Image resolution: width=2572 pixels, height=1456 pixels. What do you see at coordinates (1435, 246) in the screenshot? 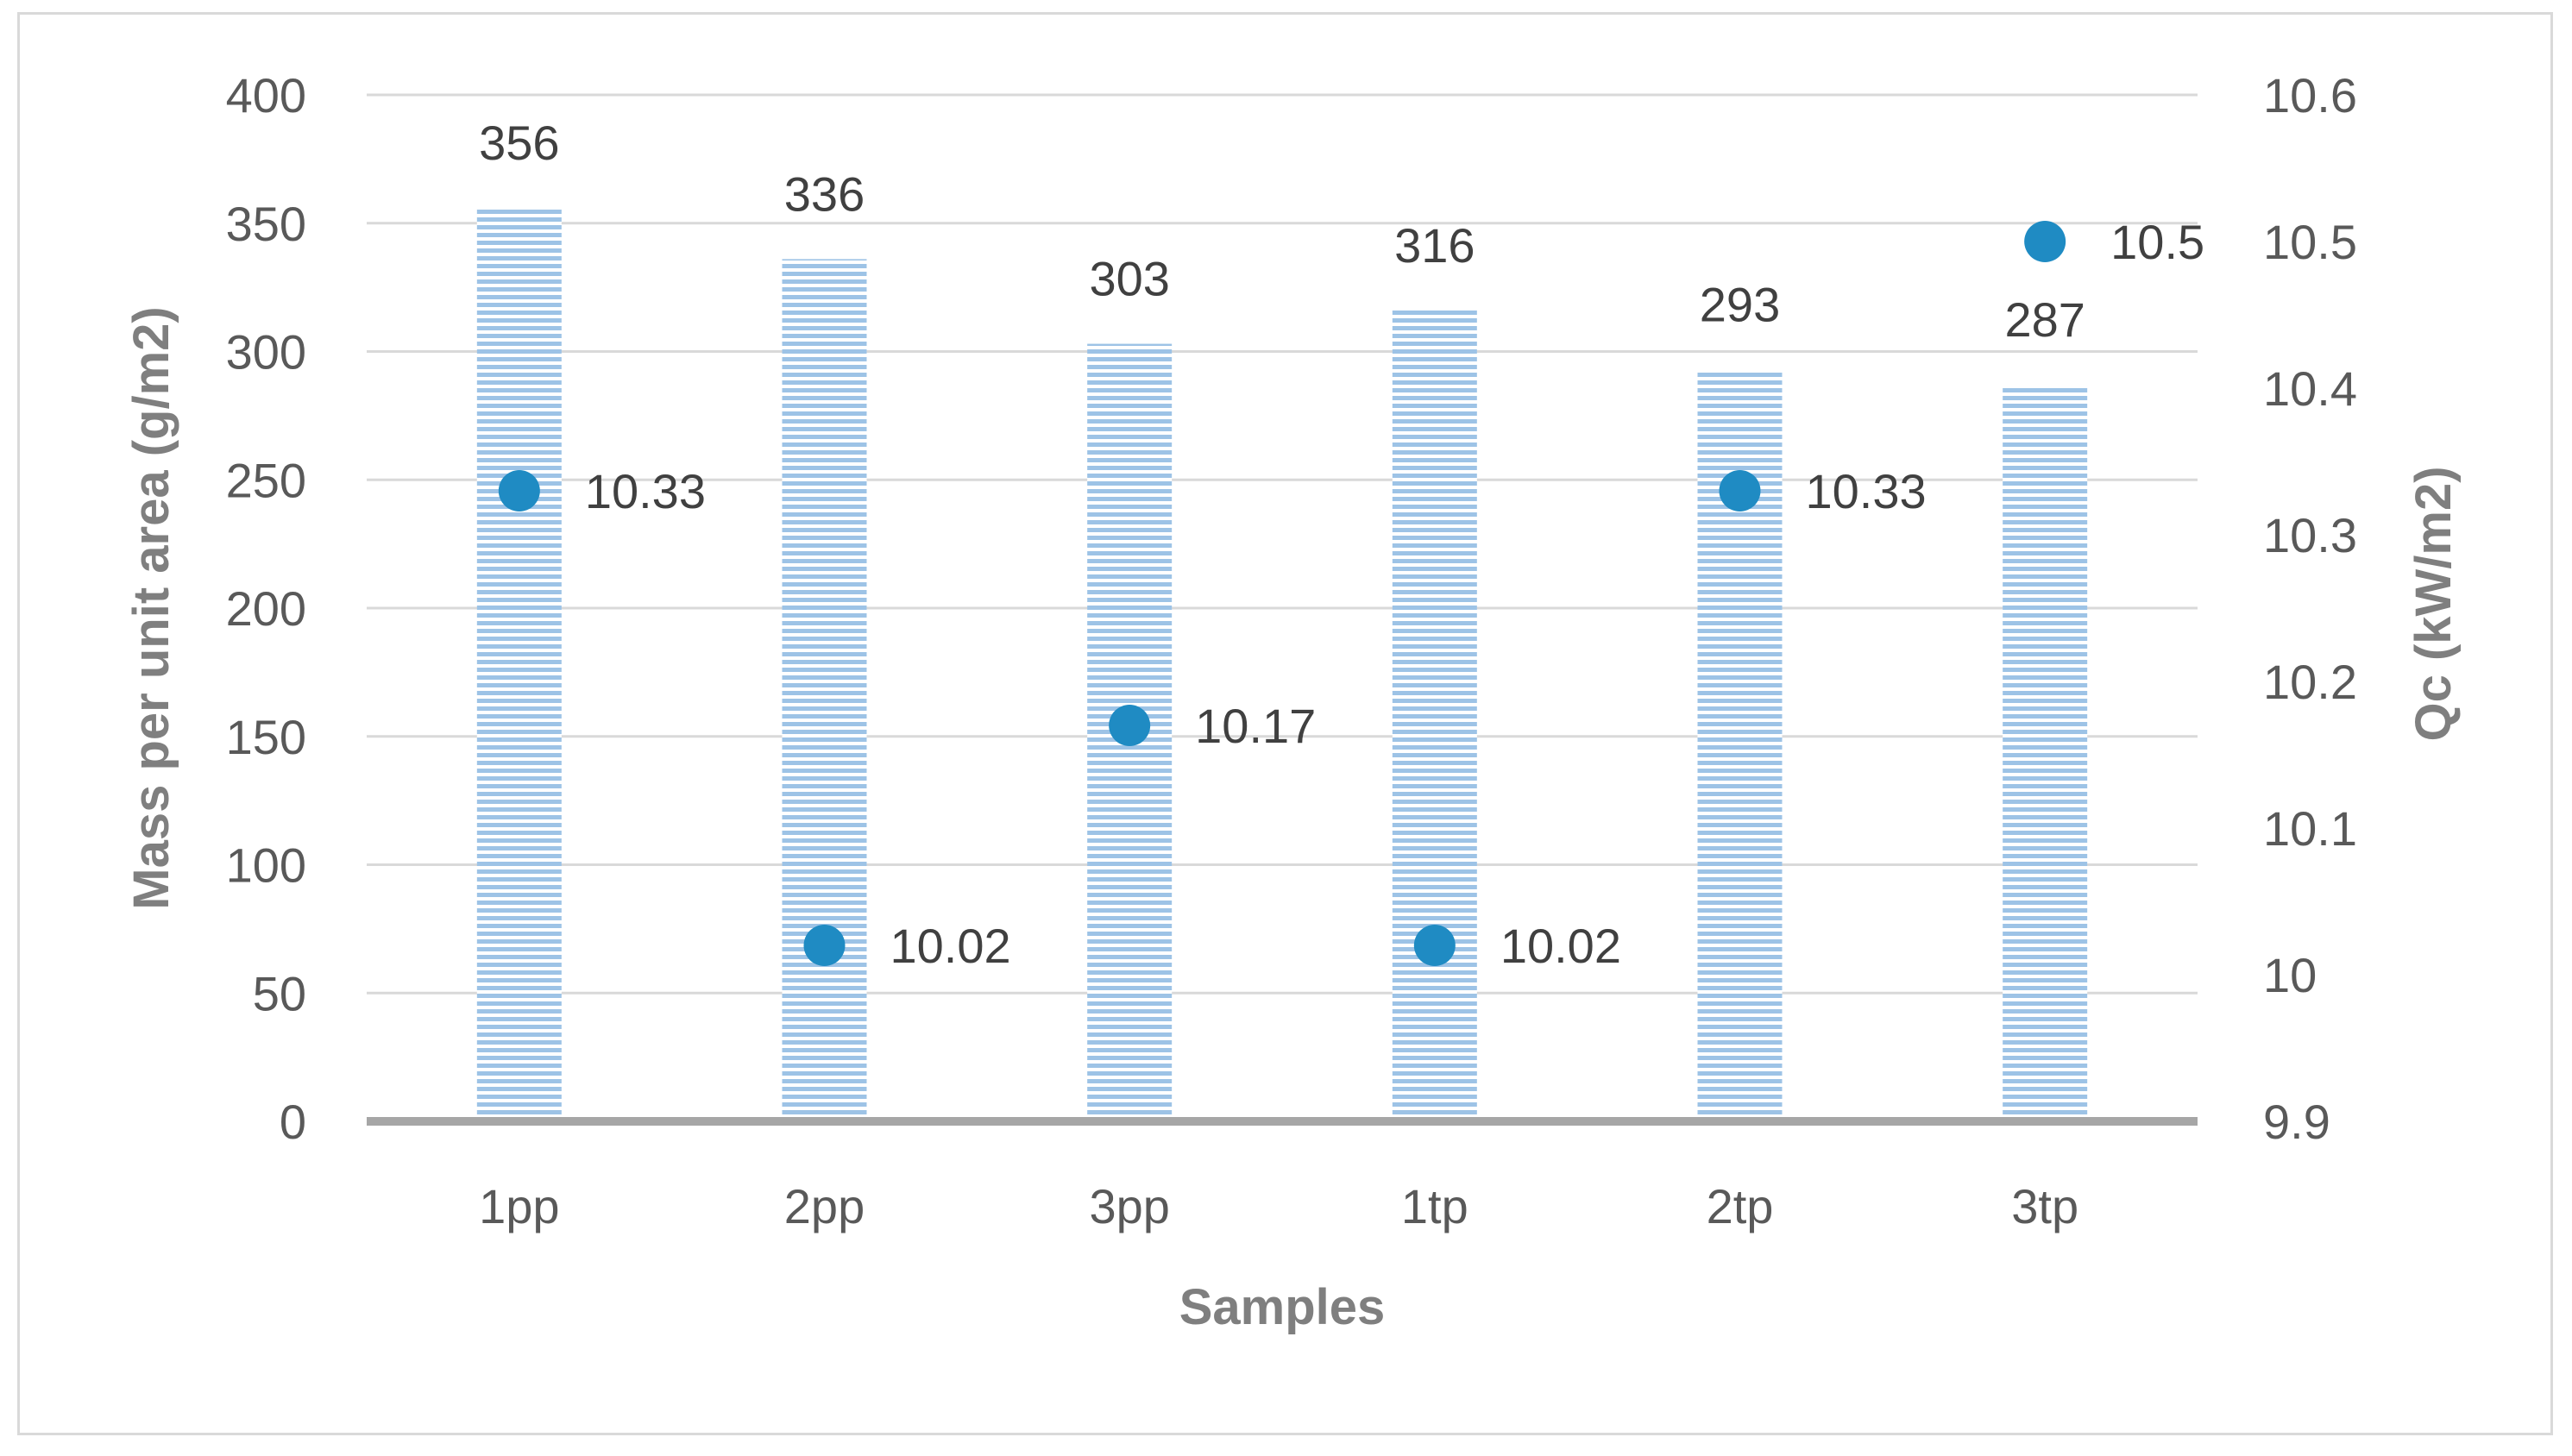
I see `bar-value-label: 316` at bounding box center [1435, 246].